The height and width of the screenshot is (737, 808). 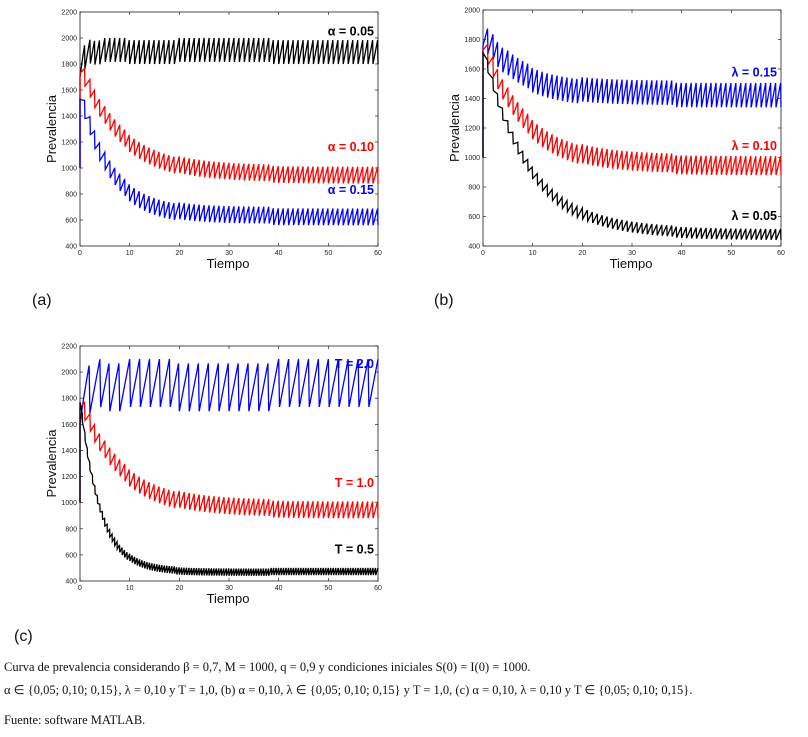 What do you see at coordinates (354, 483) in the screenshot?
I see `series-label: T = 1.0` at bounding box center [354, 483].